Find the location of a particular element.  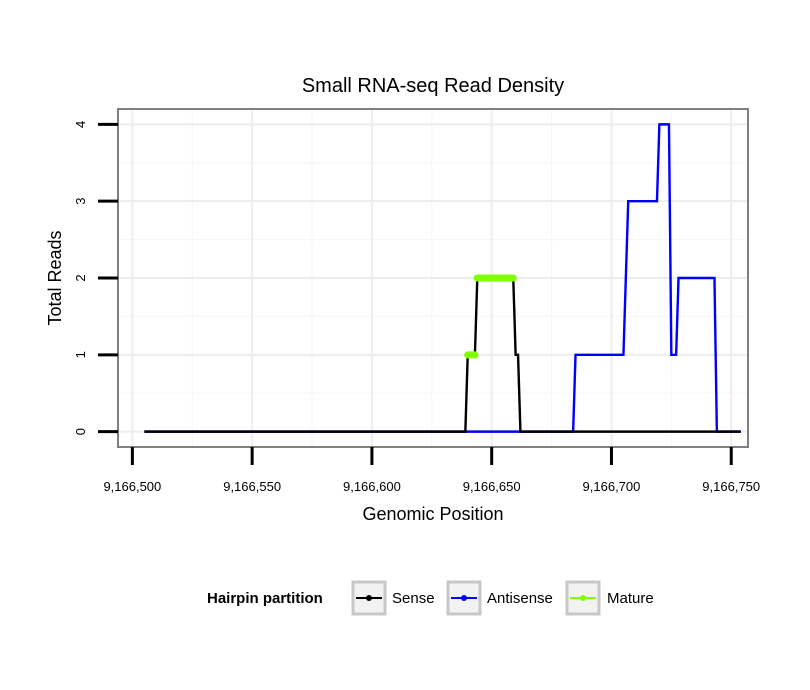

y-axis: 0 1 2 3 4 is located at coordinates (95, 278).